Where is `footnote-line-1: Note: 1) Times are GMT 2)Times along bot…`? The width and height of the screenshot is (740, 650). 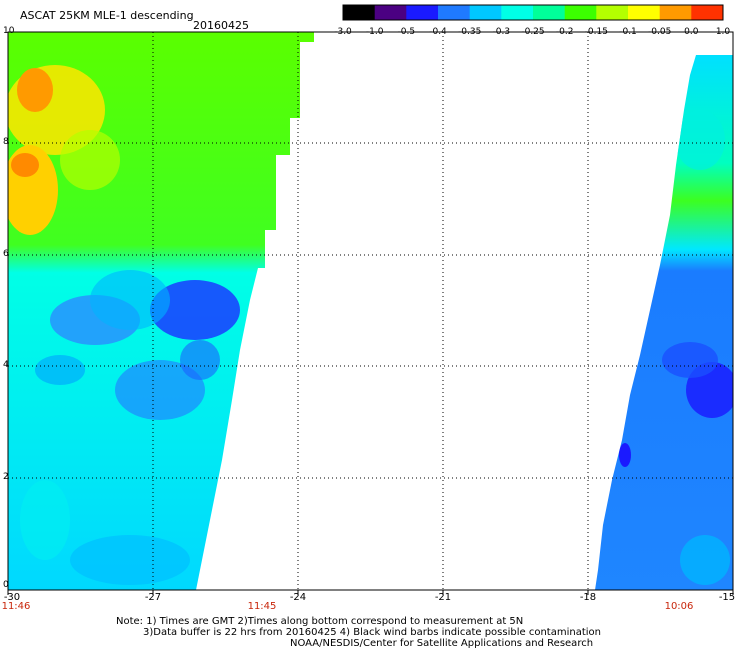
footnote-line-1: Note: 1) Times are GMT 2)Times along bot… is located at coordinates (320, 621).